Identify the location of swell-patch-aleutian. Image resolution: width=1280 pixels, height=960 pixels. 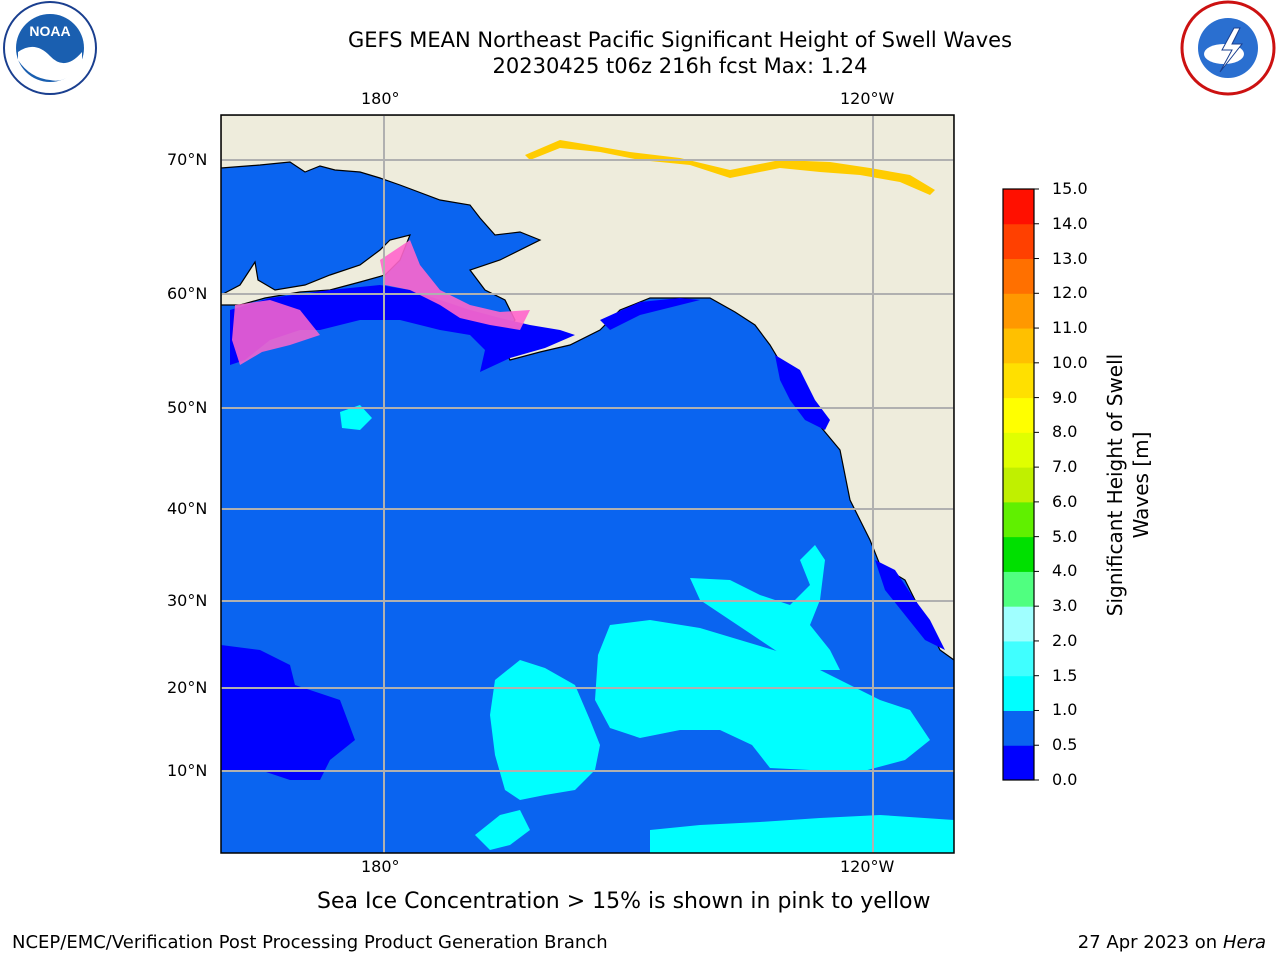
(356, 417).